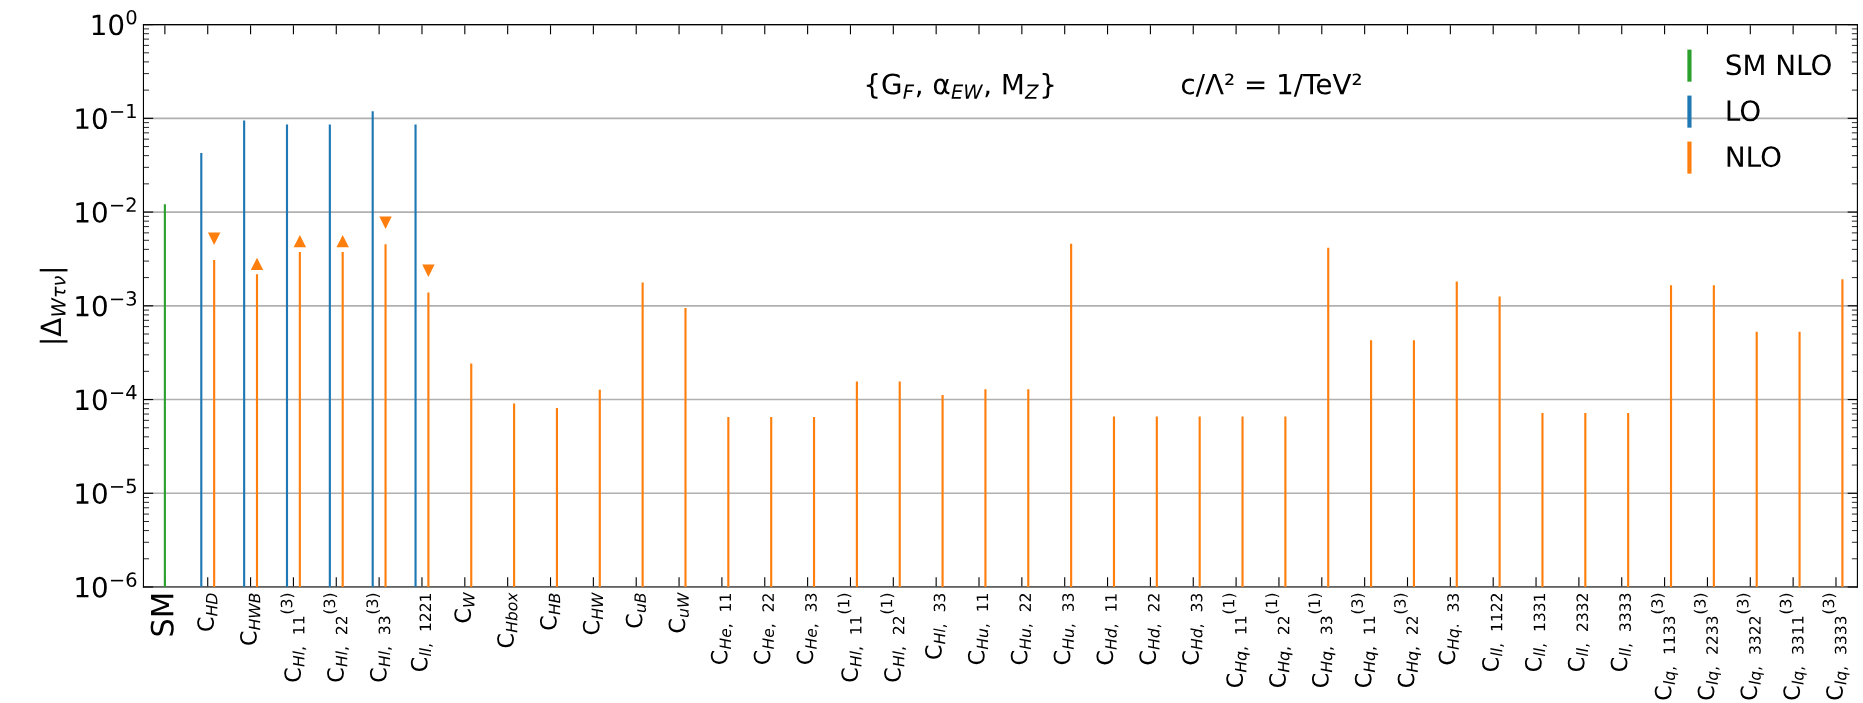  Describe the element at coordinates (1743, 111) in the screenshot. I see `legend-label: LO` at that location.